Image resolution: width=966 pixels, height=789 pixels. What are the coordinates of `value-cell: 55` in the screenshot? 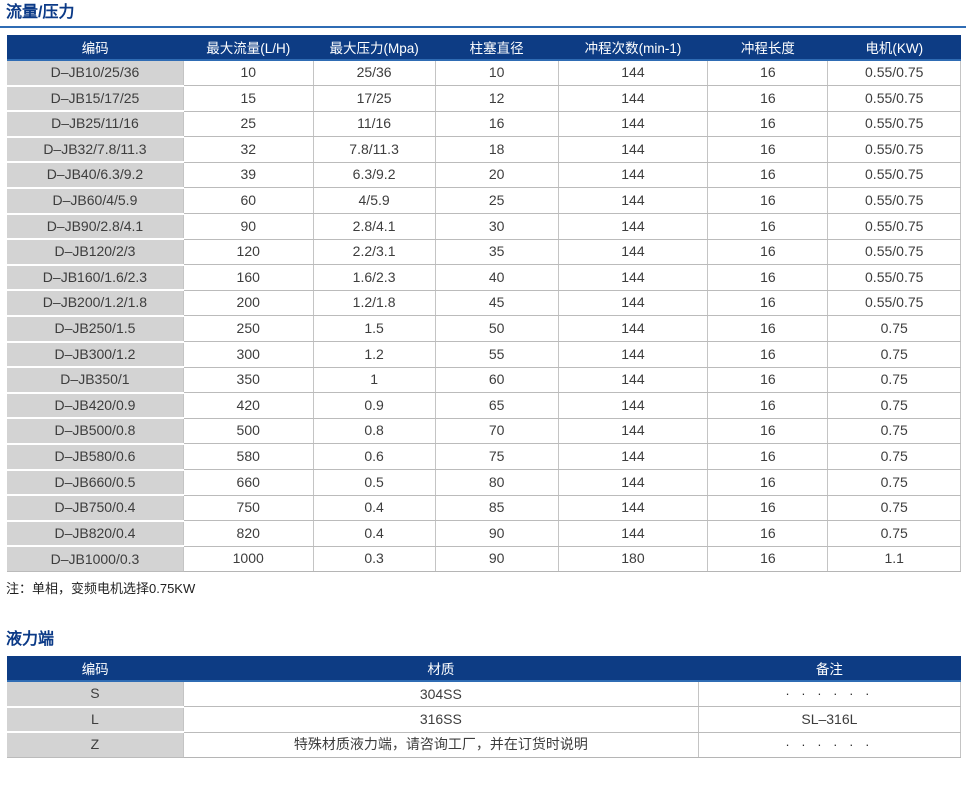 It's located at (496, 354).